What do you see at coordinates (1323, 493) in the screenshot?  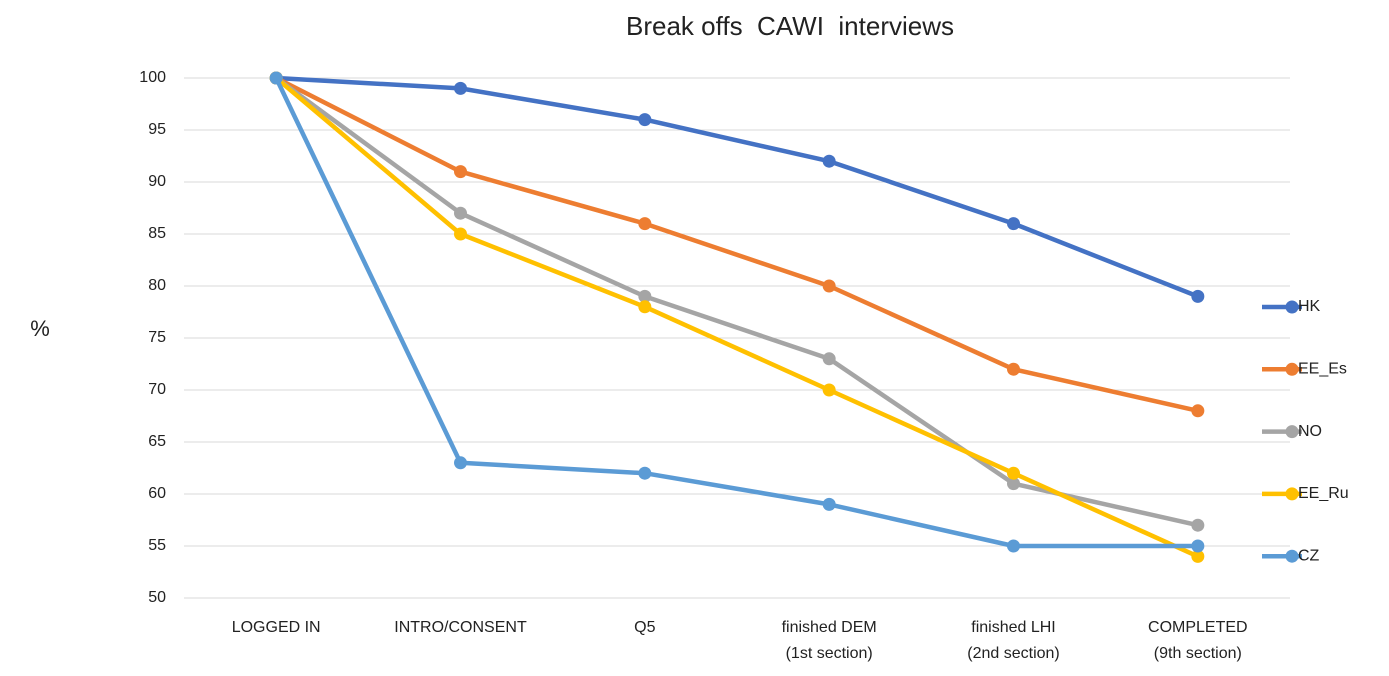 I see `legend-label: EE_Ru` at bounding box center [1323, 493].